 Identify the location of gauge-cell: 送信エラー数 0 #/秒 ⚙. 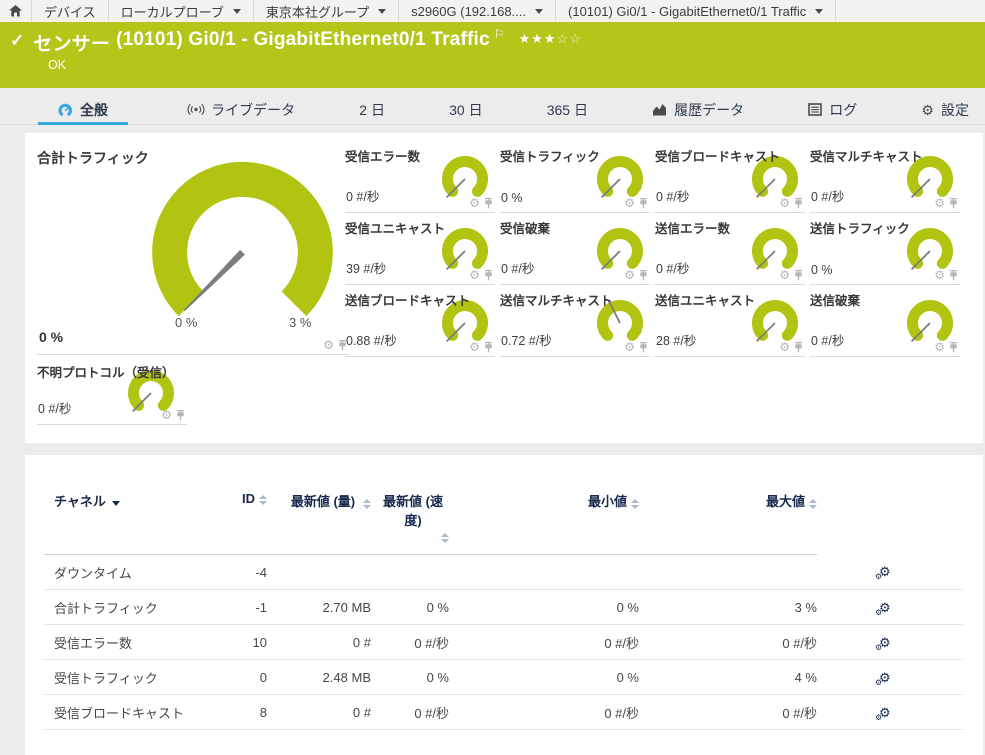
(730, 250).